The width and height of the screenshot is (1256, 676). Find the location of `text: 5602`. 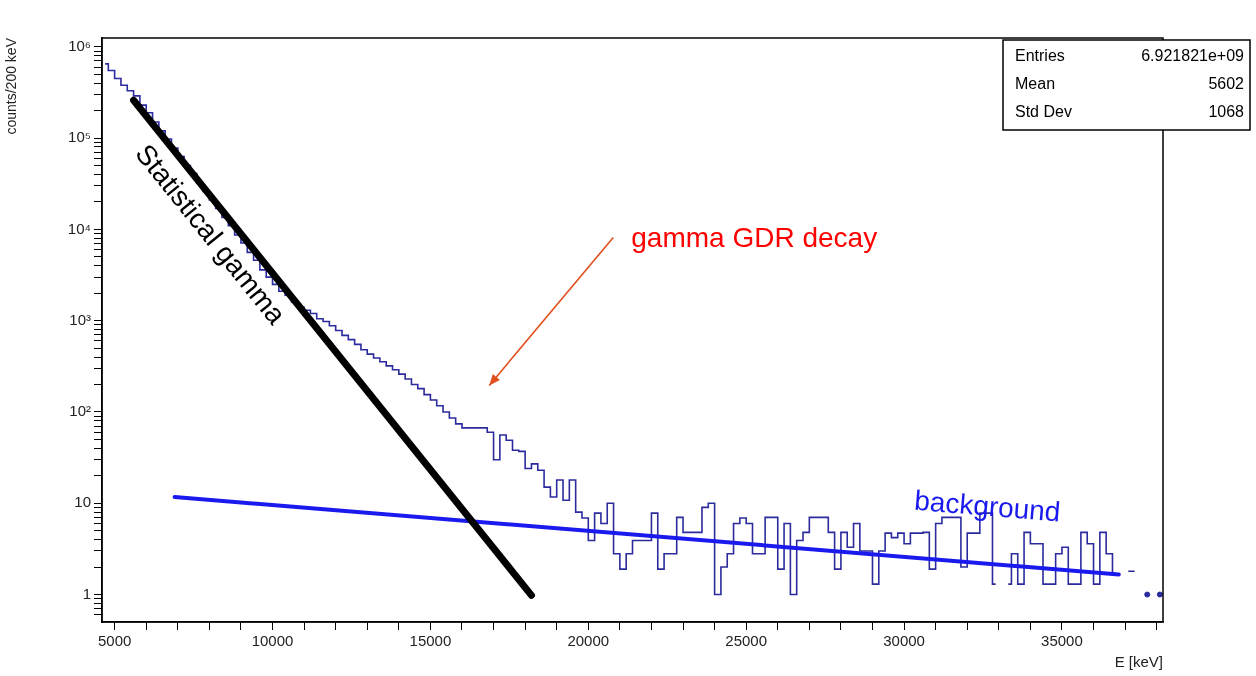

text: 5602 is located at coordinates (1226, 84).